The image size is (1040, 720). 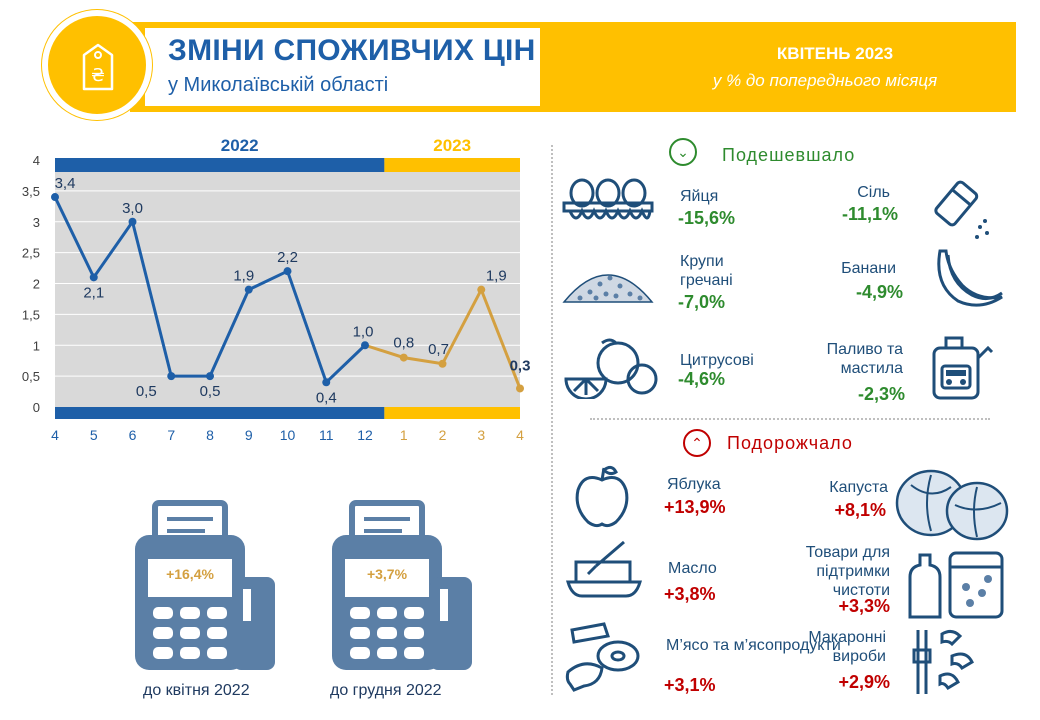 What do you see at coordinates (604, 659) in the screenshot?
I see `meat-icon` at bounding box center [604, 659].